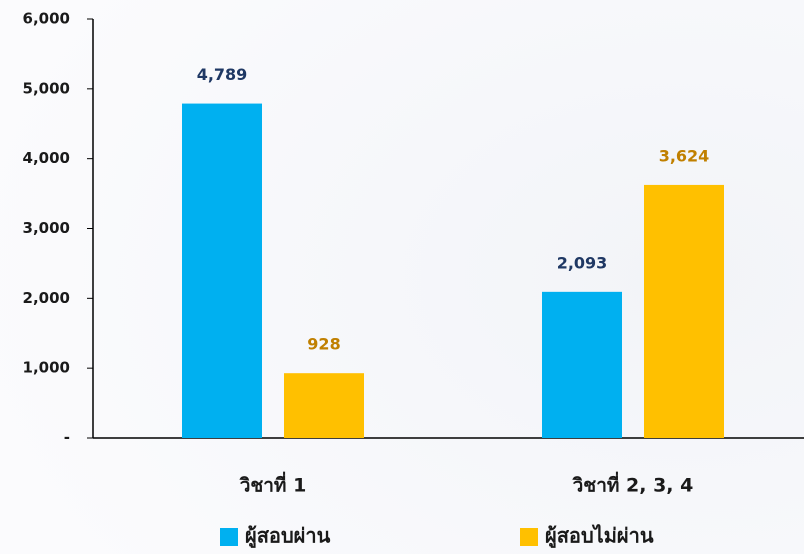  Describe the element at coordinates (684, 155) in the screenshot. I see `value-label: 3,624` at that location.